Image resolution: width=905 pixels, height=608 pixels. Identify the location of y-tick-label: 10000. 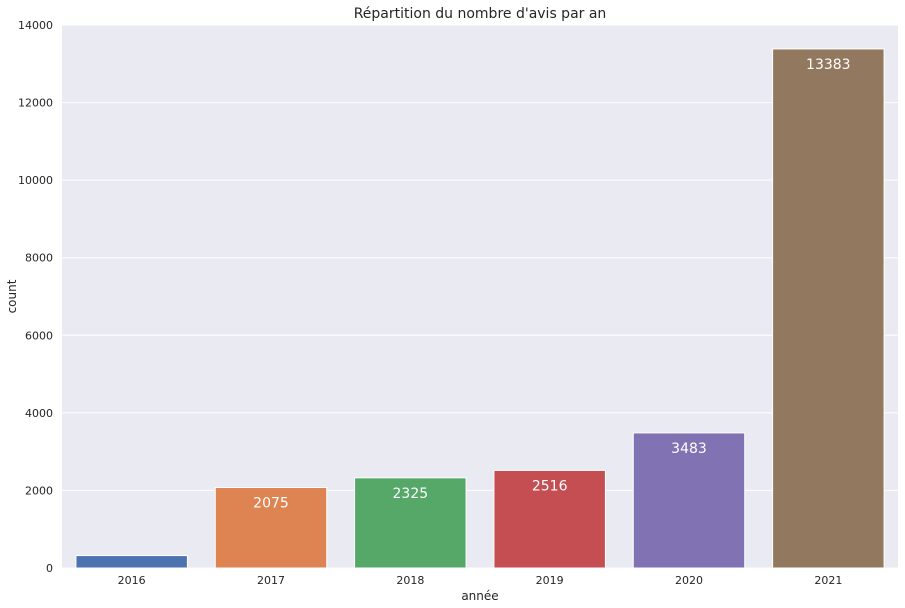
(35, 180).